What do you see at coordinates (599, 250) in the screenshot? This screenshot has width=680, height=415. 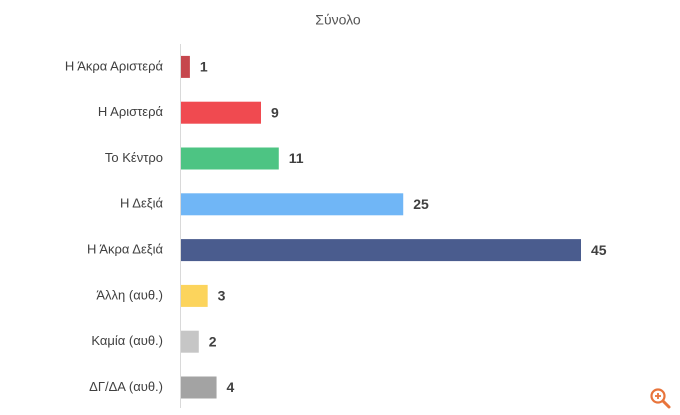 I see `value-label: 45` at bounding box center [599, 250].